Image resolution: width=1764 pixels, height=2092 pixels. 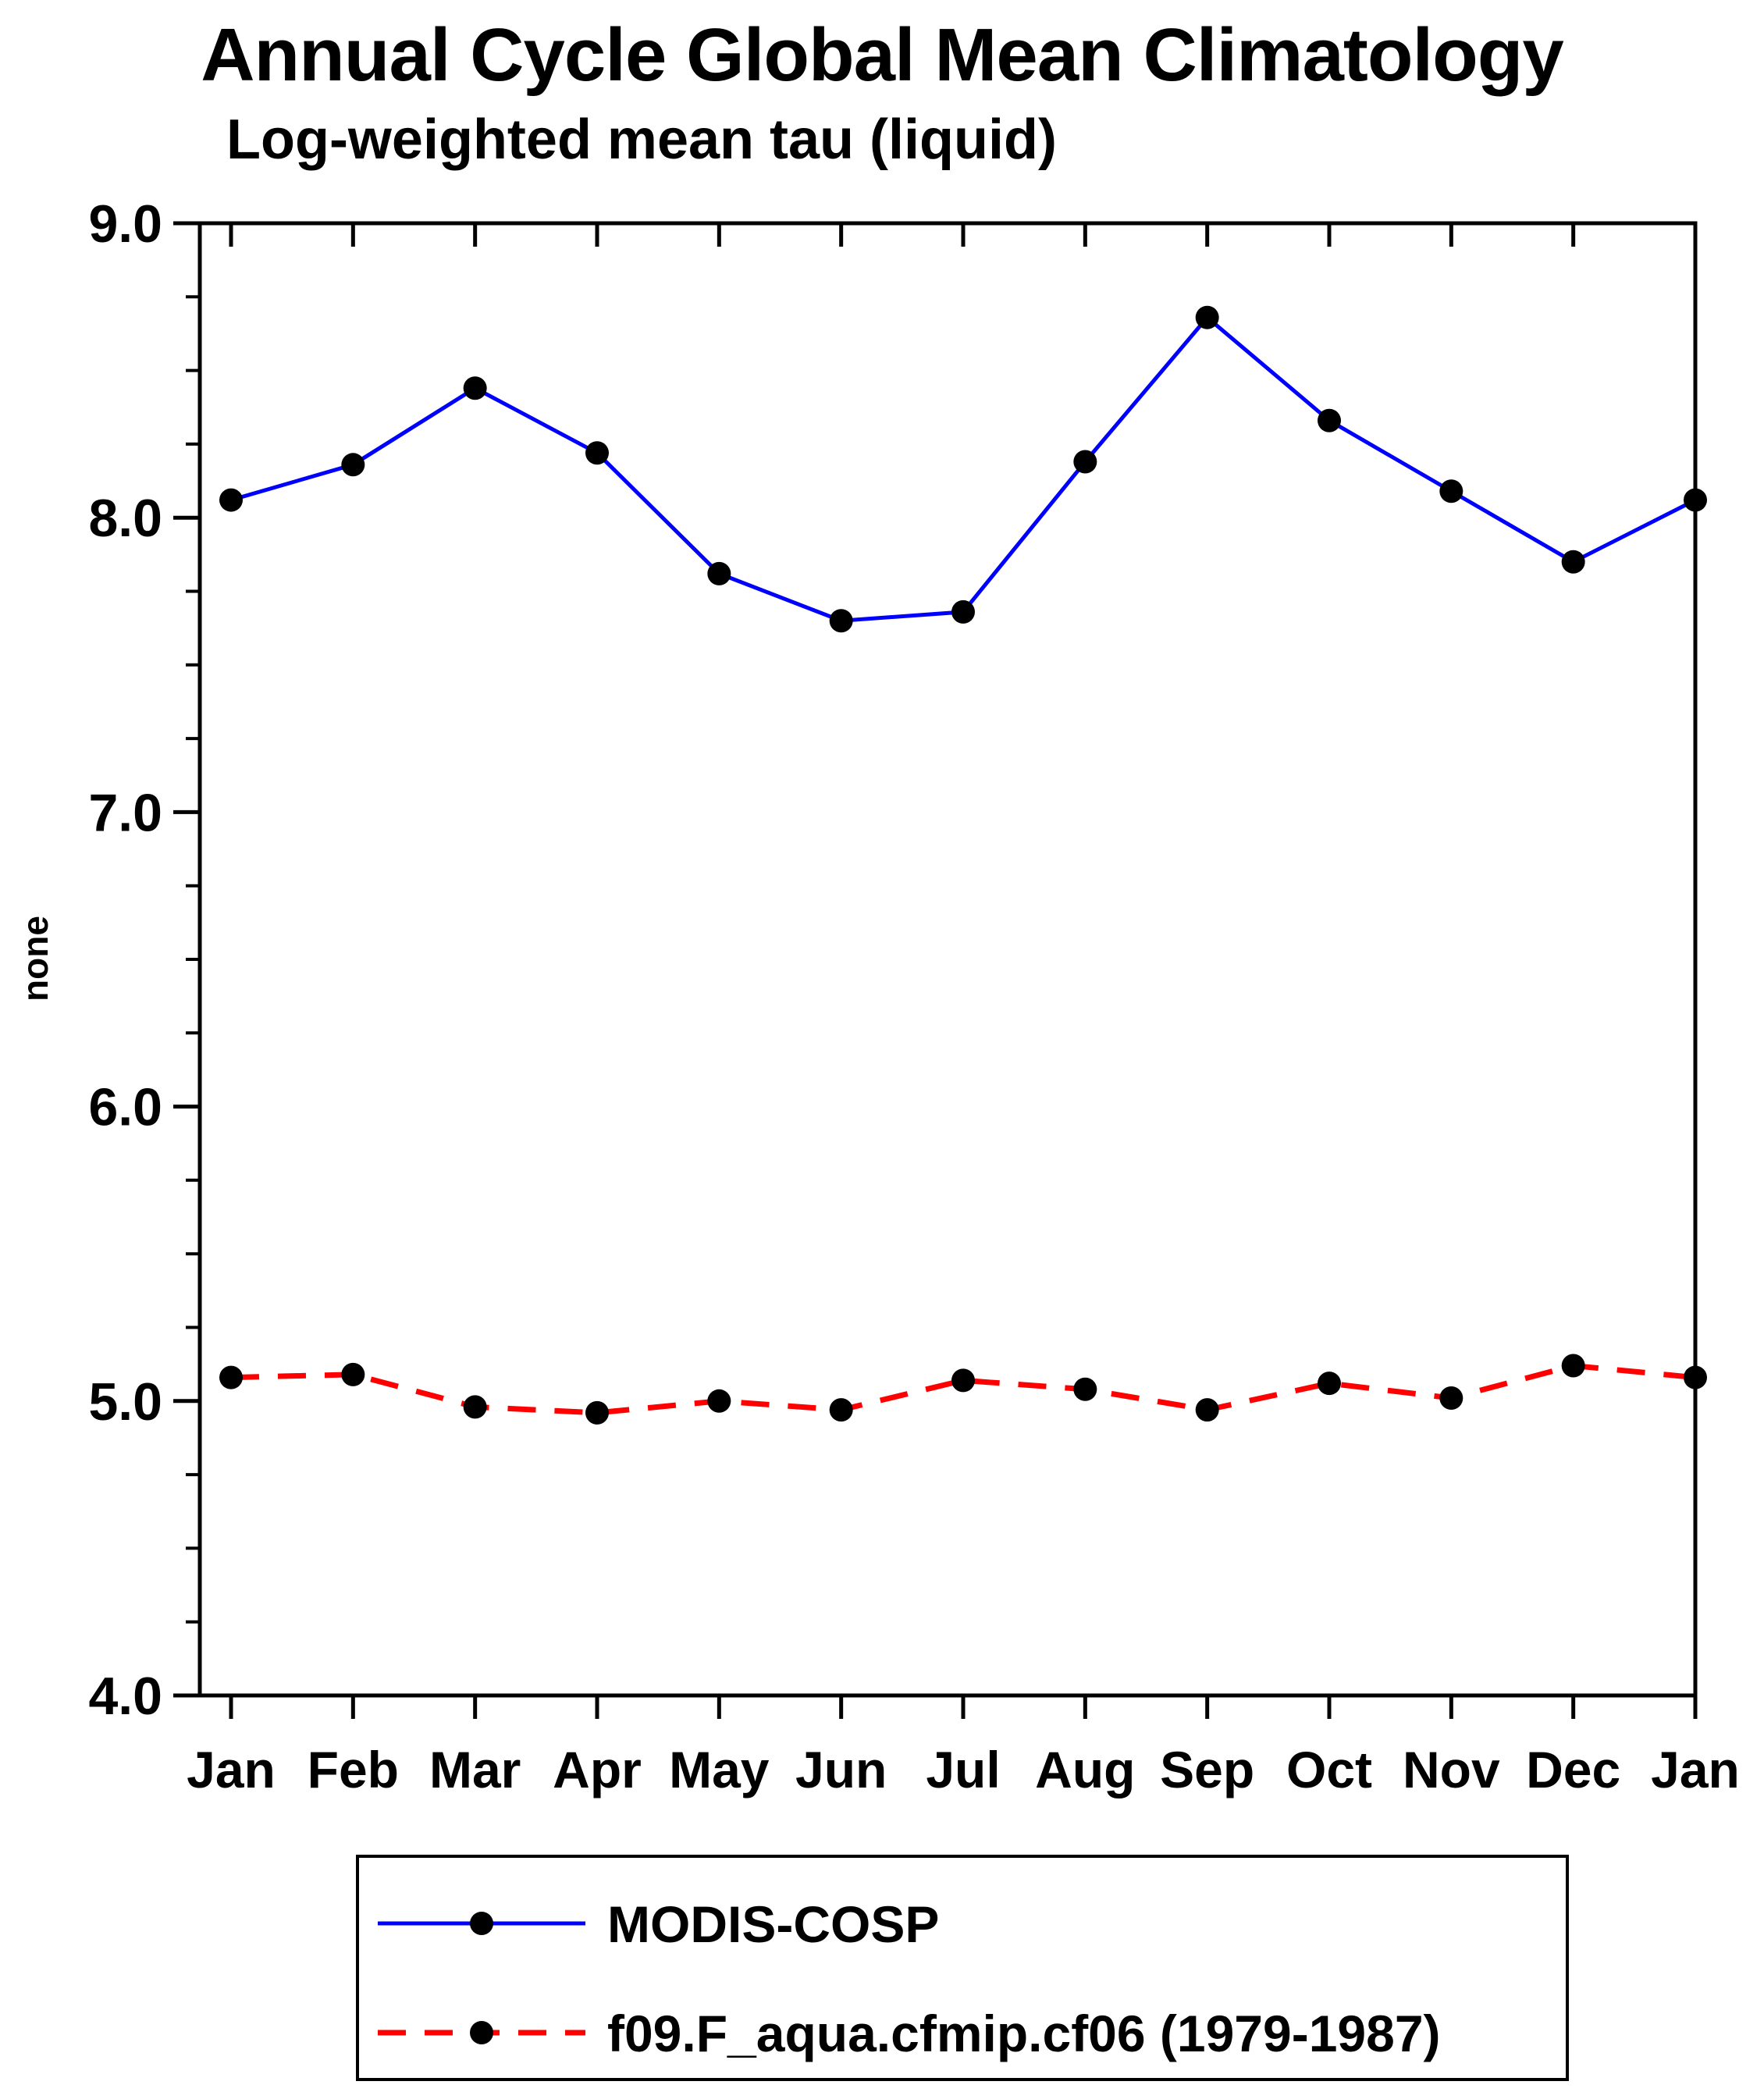 What do you see at coordinates (963, 1769) in the screenshot?
I see `x-tick-label: Jul` at bounding box center [963, 1769].